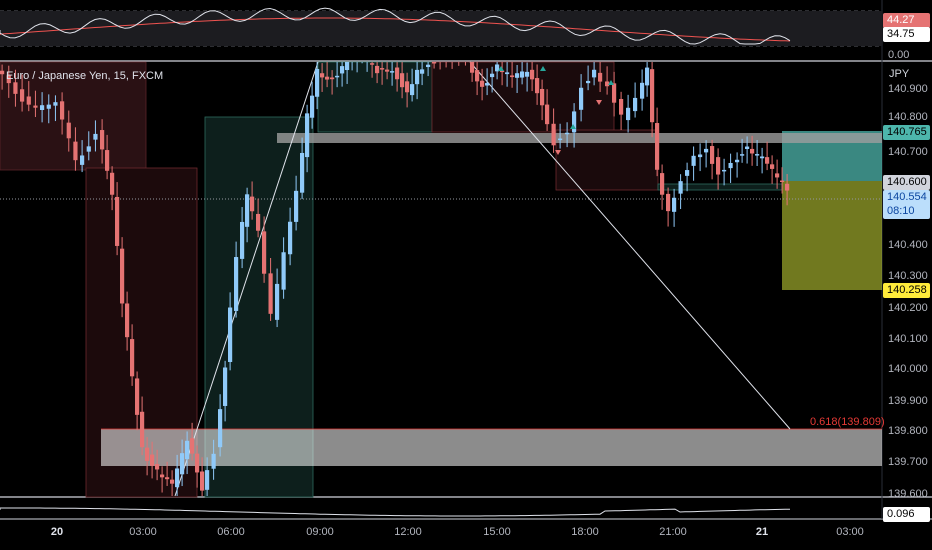 This screenshot has height=550, width=932. I want to click on time-tick: 15:00, so click(497, 532).